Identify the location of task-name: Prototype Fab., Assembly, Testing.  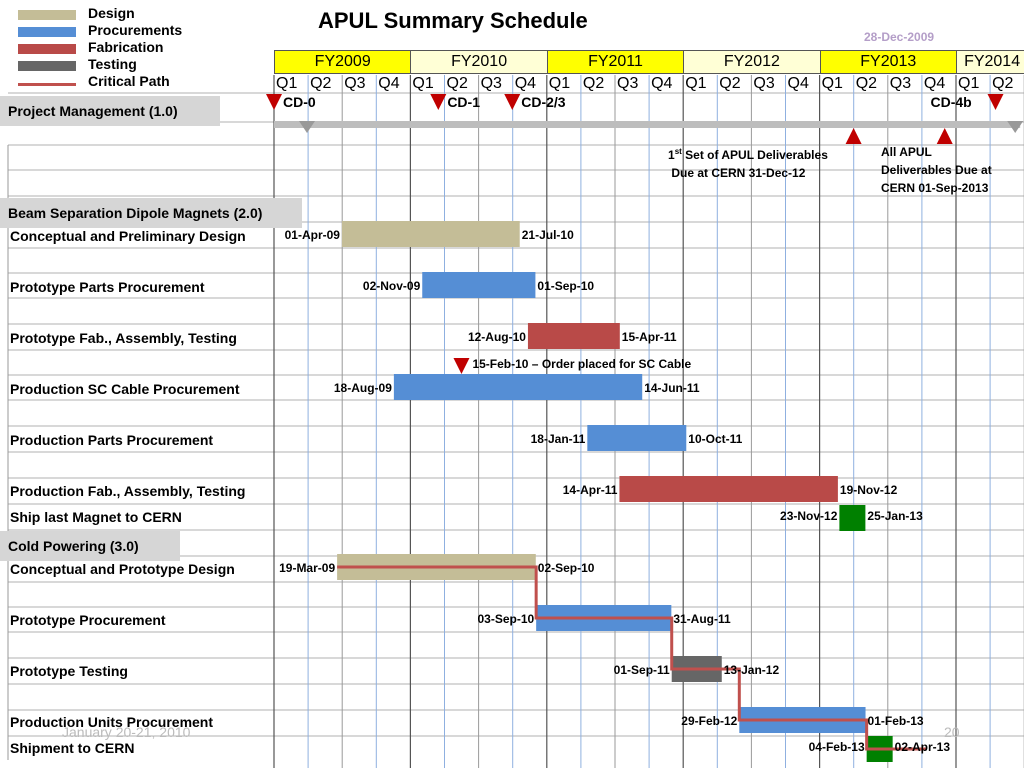
(123, 338).